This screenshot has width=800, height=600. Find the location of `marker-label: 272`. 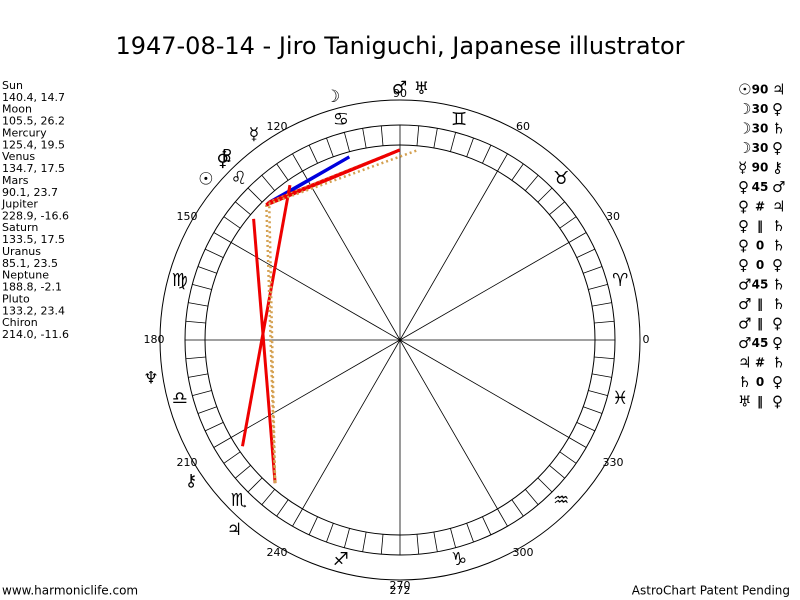

marker-label: 272 is located at coordinates (400, 590).